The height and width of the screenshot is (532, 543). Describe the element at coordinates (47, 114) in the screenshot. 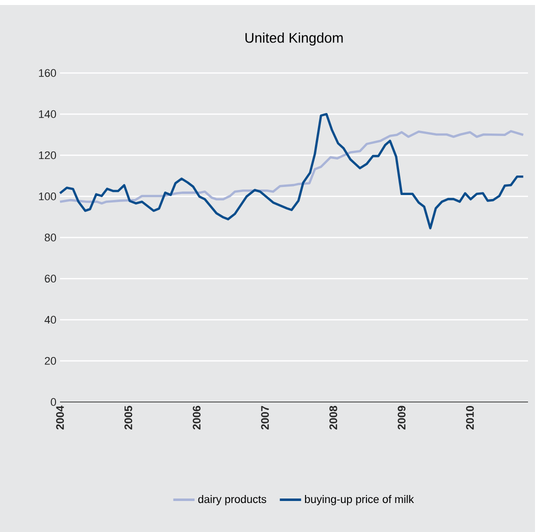

I see `y-tick-label: 140` at that location.